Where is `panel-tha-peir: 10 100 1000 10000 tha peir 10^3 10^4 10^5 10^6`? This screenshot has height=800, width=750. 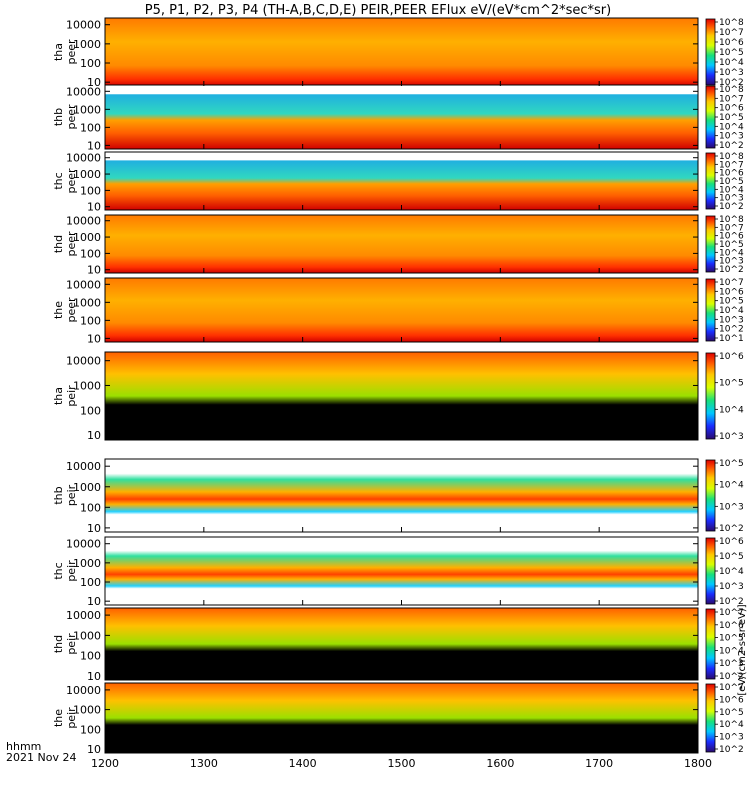 panel-tha-peir: 10 100 1000 10000 tha peir 10^3 10^4 10^5 10^6 is located at coordinates (398, 396).